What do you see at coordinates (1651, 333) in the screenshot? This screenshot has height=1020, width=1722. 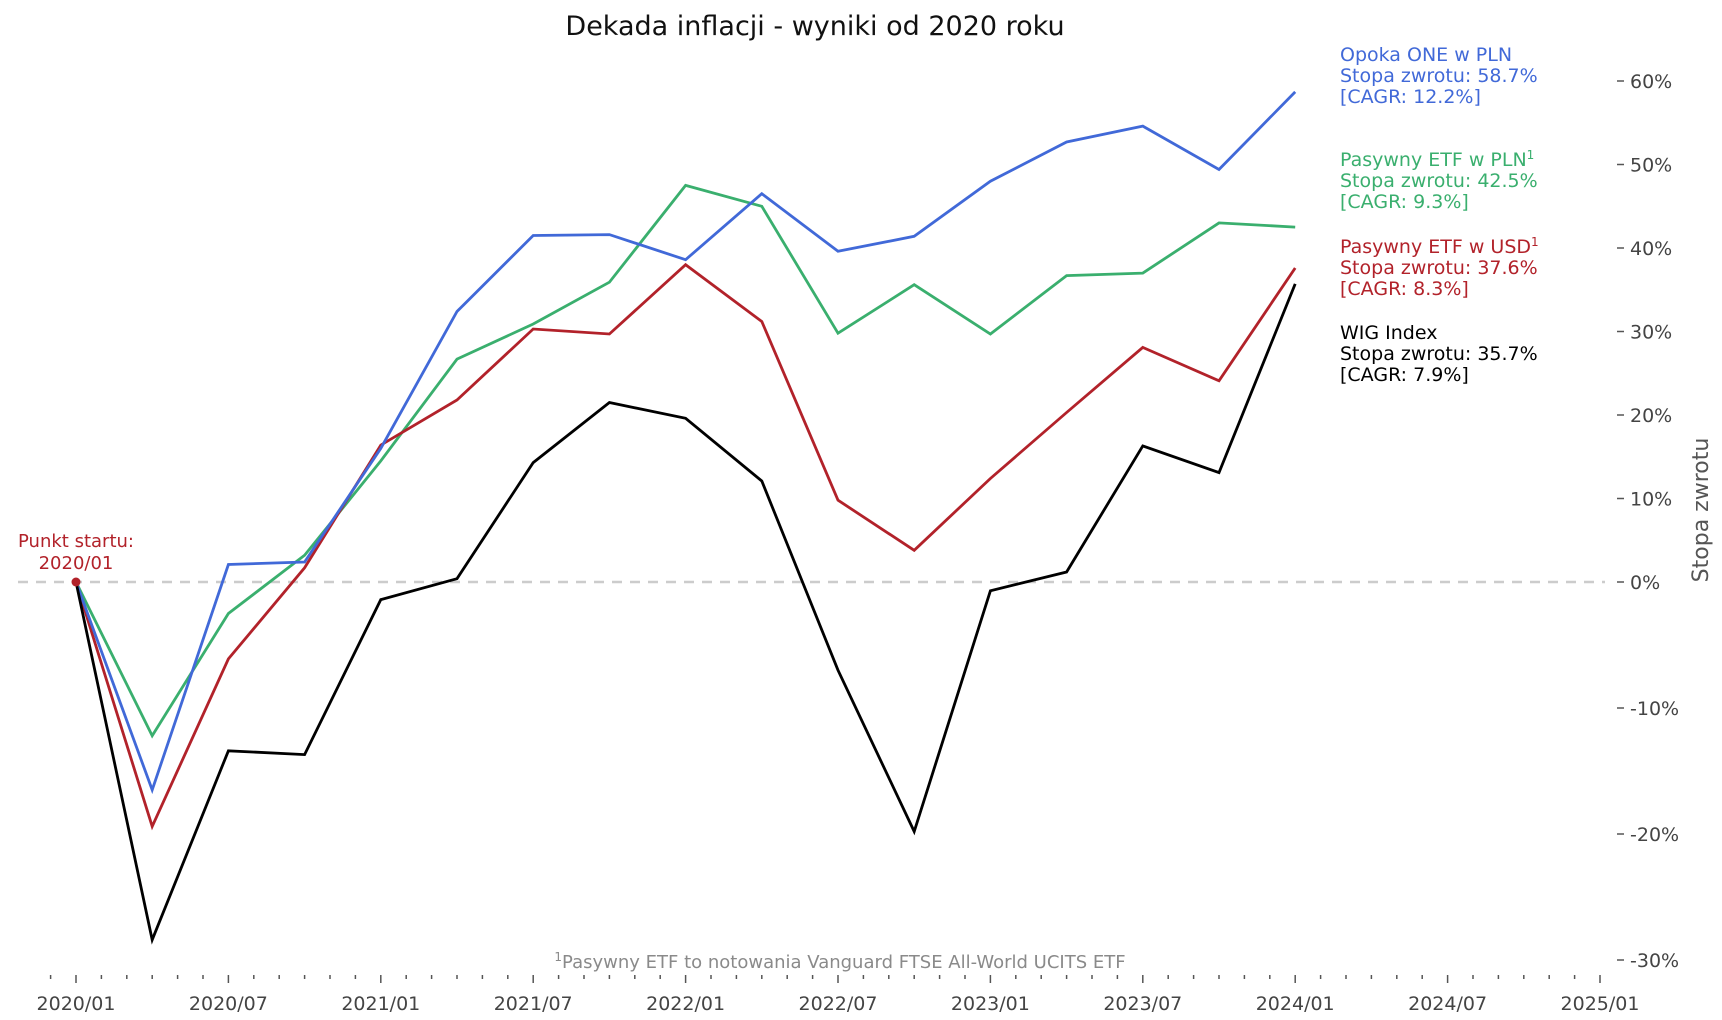 I see `y-tick-label: 30%` at bounding box center [1651, 333].